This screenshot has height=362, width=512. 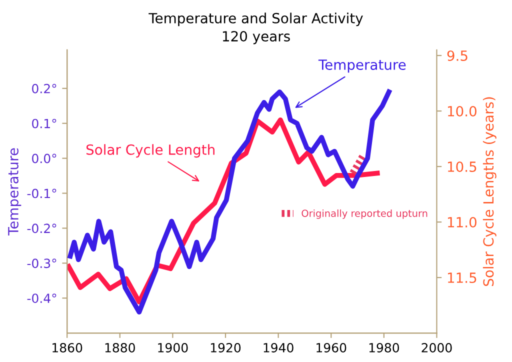 What do you see at coordinates (462, 222) in the screenshot?
I see `y2-tick-label: 11.0` at bounding box center [462, 222].